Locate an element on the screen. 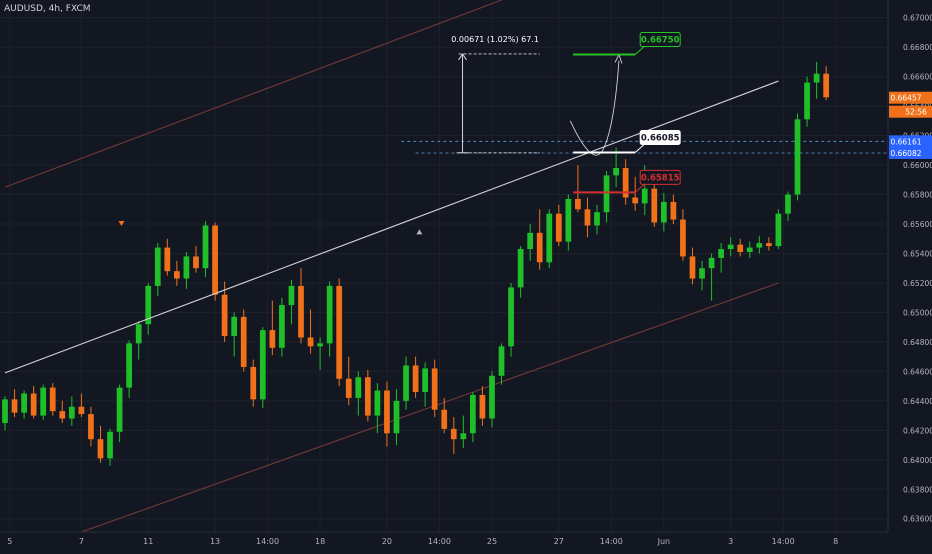  price-tick-label: 0.64000 is located at coordinates (917, 460).